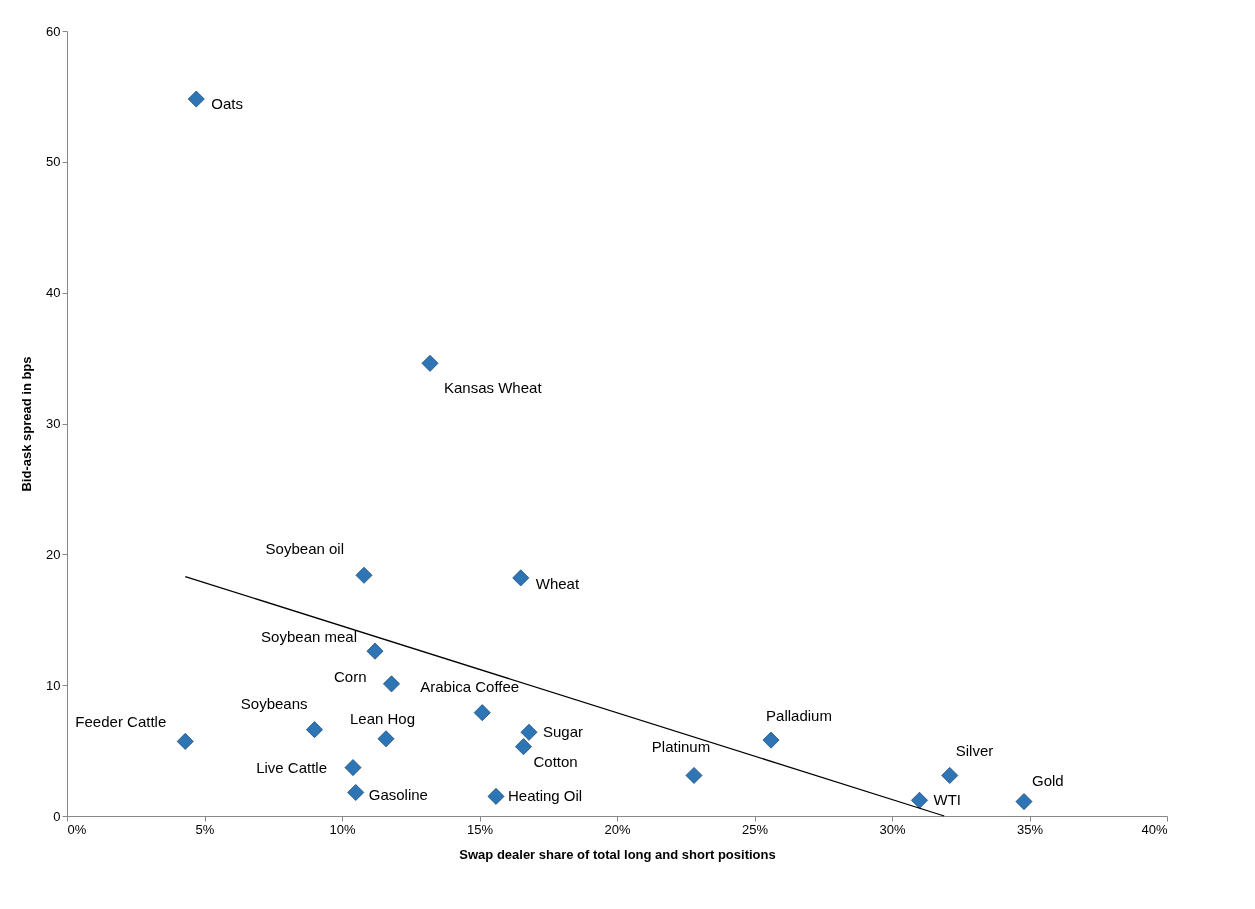  Describe the element at coordinates (205, 829) in the screenshot. I see `x-tick-label: 5%` at that location.